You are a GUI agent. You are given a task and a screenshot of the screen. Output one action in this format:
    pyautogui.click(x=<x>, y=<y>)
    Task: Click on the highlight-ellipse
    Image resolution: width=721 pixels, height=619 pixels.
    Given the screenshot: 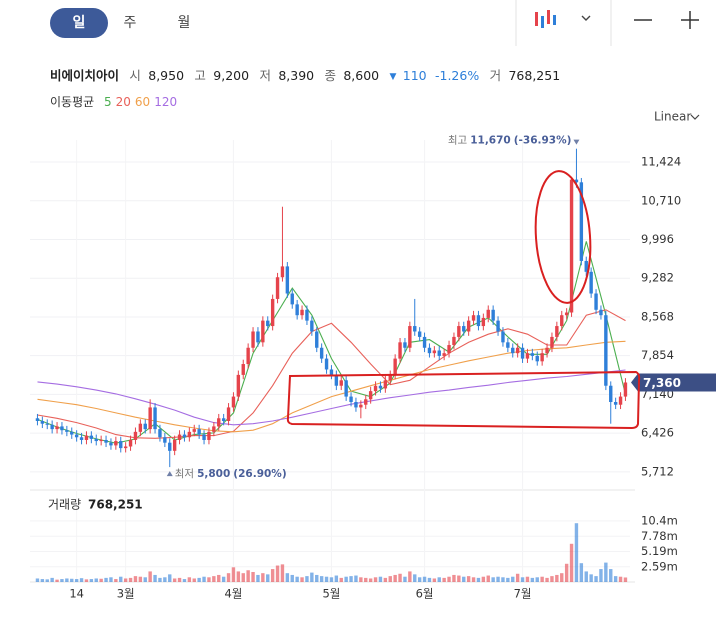 What is the action you would take?
    pyautogui.click(x=563, y=237)
    